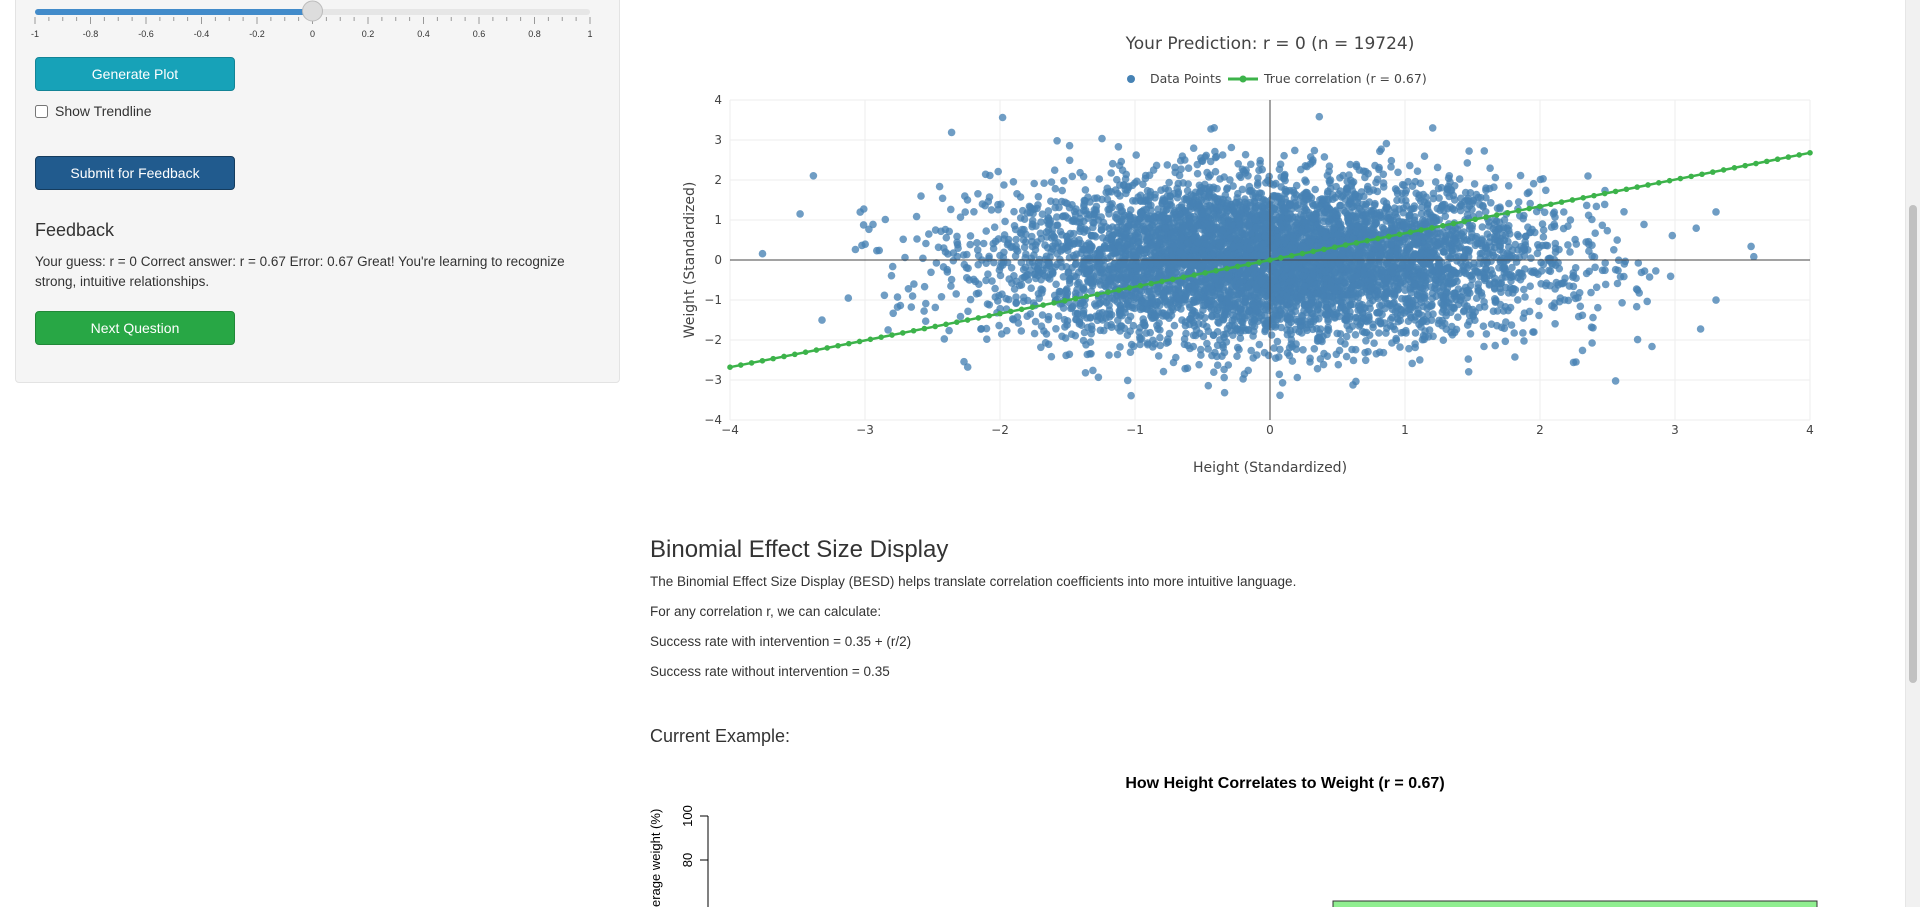 The height and width of the screenshot is (907, 1920). I want to click on slider-handle, so click(312, 11).